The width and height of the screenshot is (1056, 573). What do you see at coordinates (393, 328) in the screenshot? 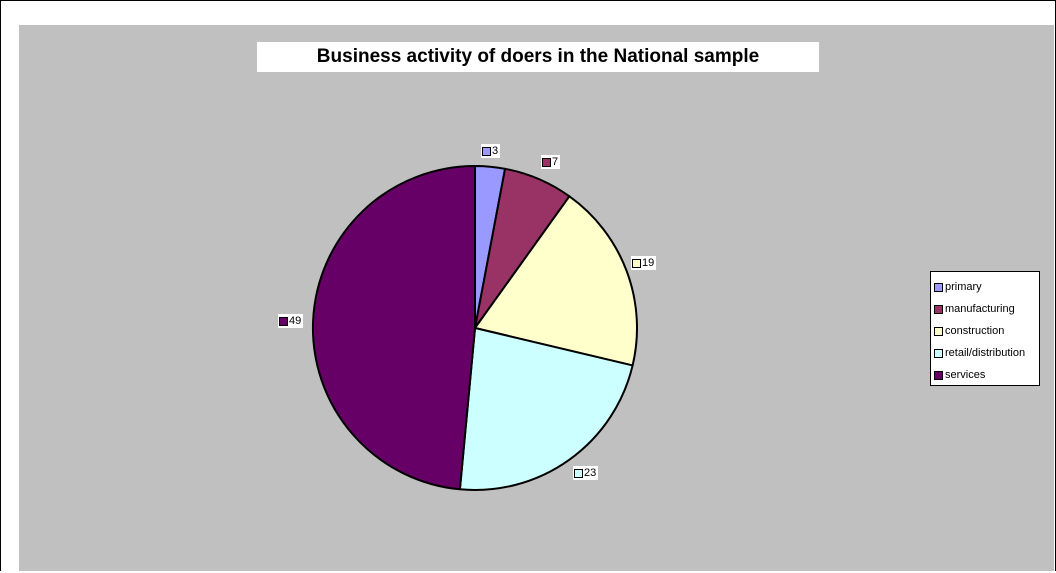
I see `pie-slice-services` at bounding box center [393, 328].